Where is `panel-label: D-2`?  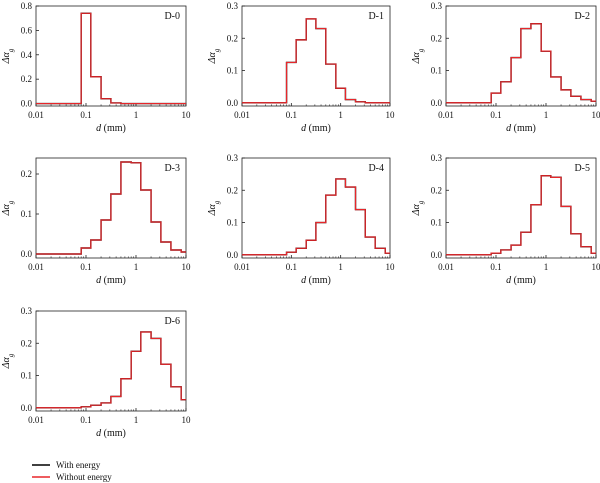 panel-label: D-2 is located at coordinates (582, 16).